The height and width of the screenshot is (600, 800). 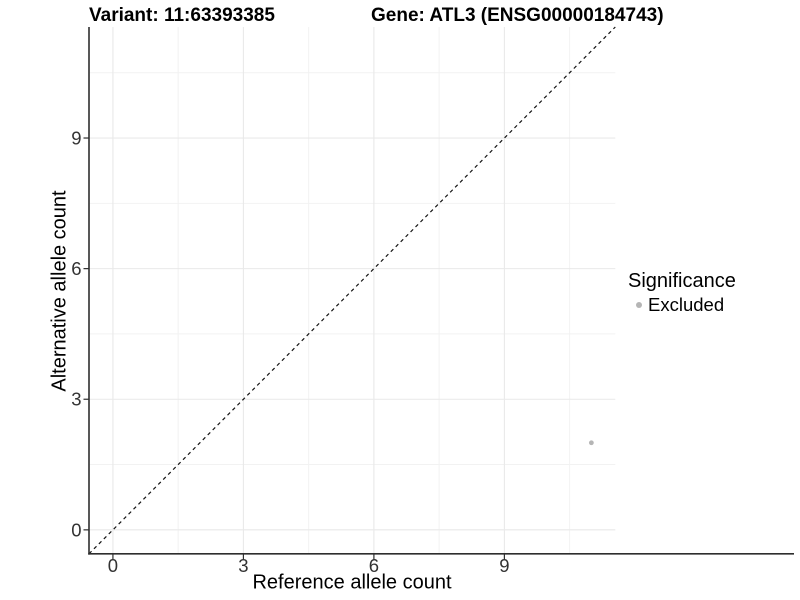 What do you see at coordinates (352, 582) in the screenshot?
I see `x-axis-title: Reference allele count` at bounding box center [352, 582].